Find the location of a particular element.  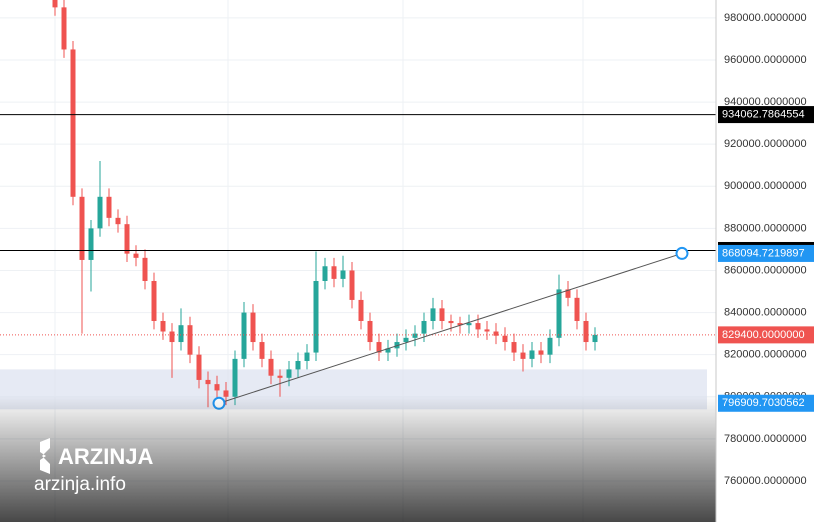

y-tick-label: 860000.0000000 is located at coordinates (765, 270).